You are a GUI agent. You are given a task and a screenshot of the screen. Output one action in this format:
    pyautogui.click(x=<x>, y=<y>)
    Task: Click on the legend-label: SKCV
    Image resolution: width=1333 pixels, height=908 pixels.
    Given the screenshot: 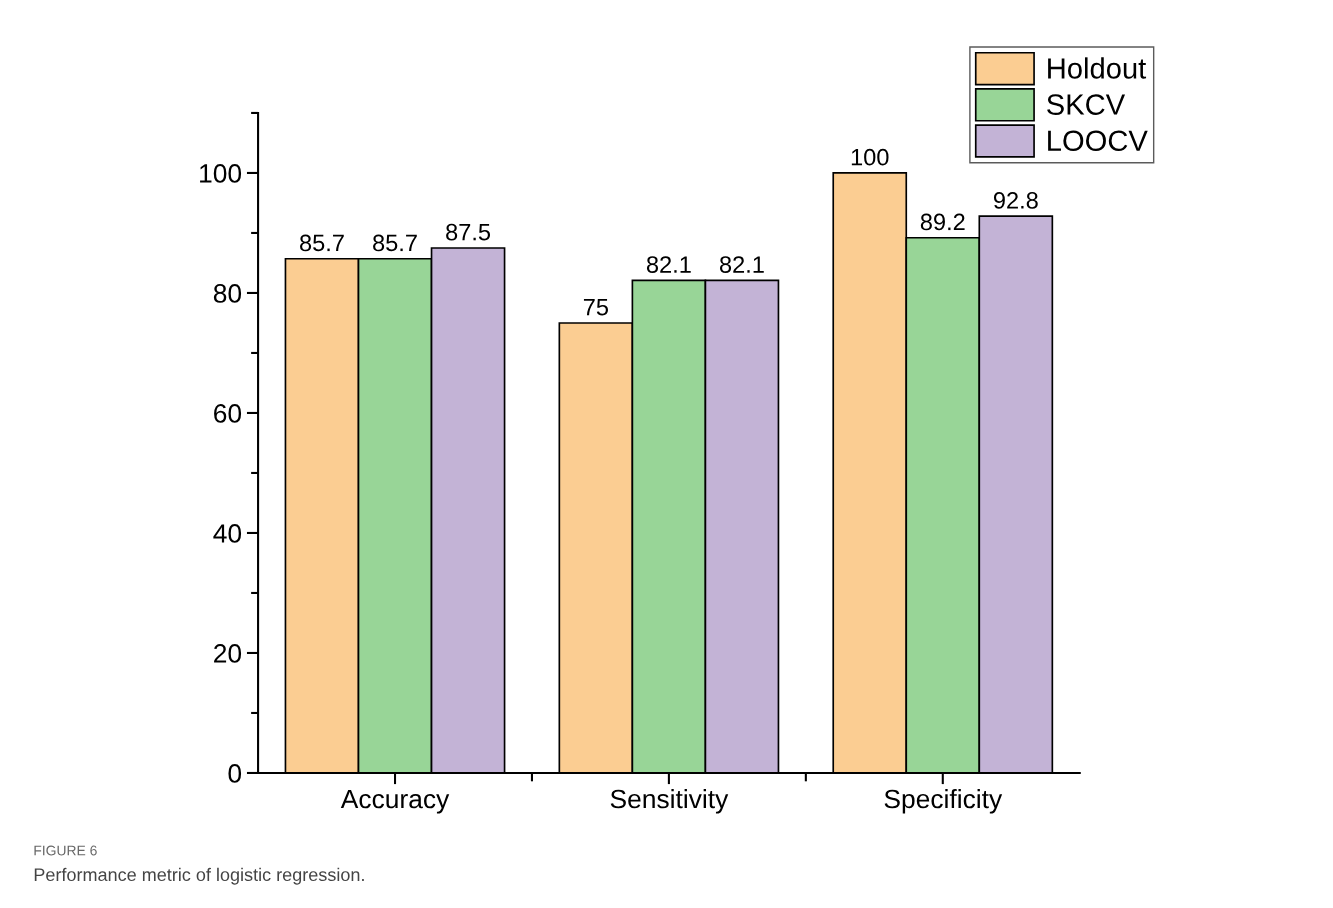 What is the action you would take?
    pyautogui.click(x=1086, y=104)
    